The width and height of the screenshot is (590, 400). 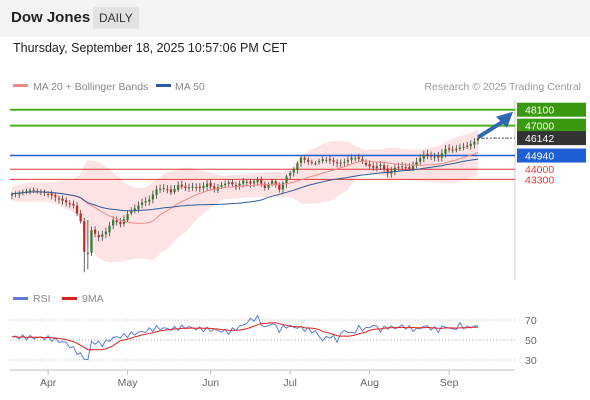 What do you see at coordinates (42, 299) in the screenshot?
I see `legend-rsi-label: RSI` at bounding box center [42, 299].